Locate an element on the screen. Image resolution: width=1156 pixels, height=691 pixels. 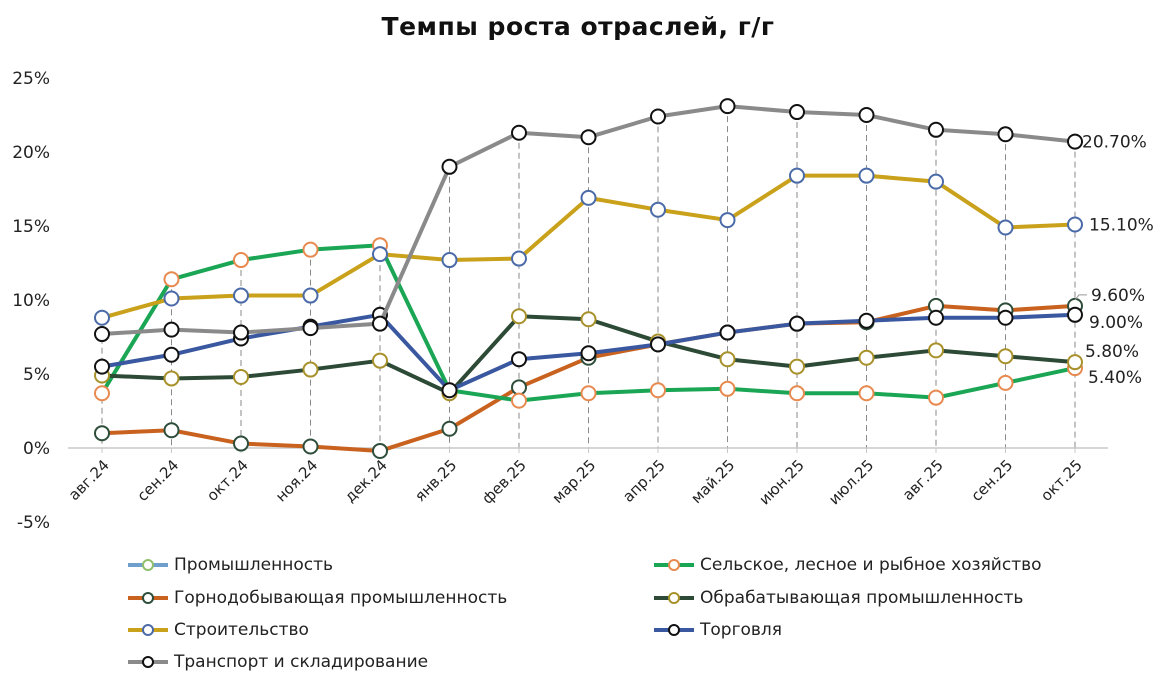
y-tick-label: -5% is located at coordinates (33, 523).